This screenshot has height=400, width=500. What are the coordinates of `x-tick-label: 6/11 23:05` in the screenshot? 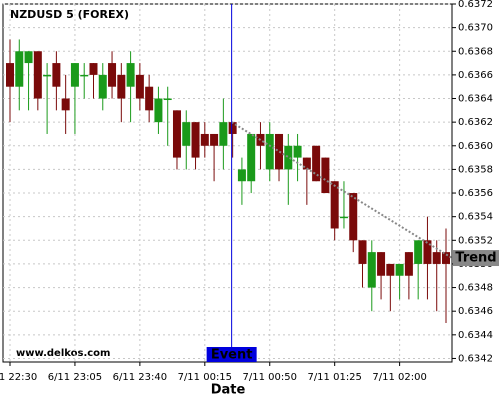 It's located at (75, 377).